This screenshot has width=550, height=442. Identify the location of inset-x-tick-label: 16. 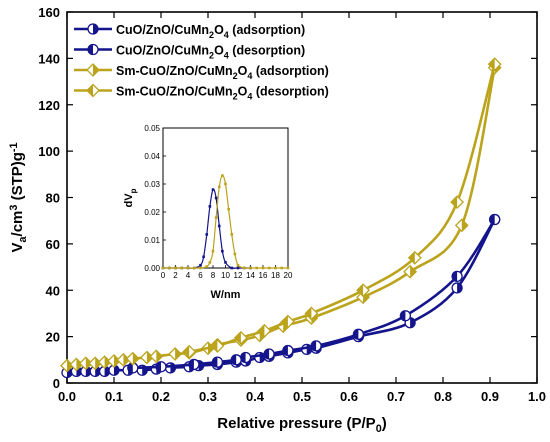
(263, 275).